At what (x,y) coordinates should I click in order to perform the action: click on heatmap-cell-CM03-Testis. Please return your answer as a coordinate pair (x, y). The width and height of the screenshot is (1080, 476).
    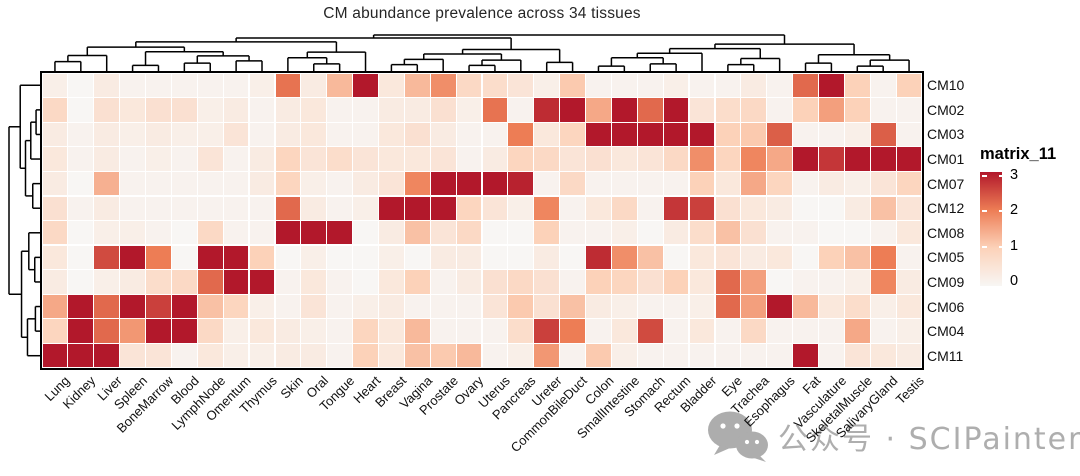
    Looking at the image, I should click on (909, 134).